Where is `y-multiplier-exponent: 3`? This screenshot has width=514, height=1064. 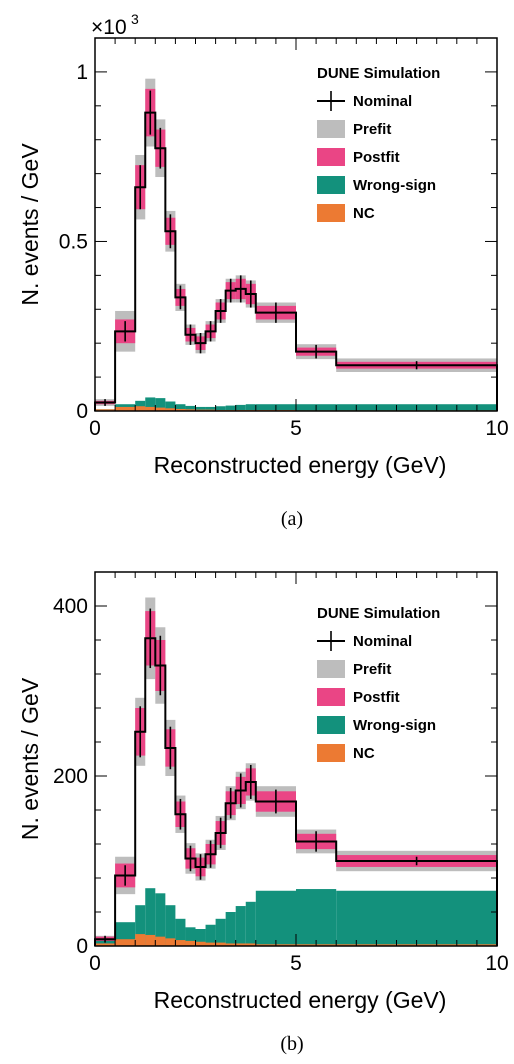 y-multiplier-exponent: 3 is located at coordinates (135, 19).